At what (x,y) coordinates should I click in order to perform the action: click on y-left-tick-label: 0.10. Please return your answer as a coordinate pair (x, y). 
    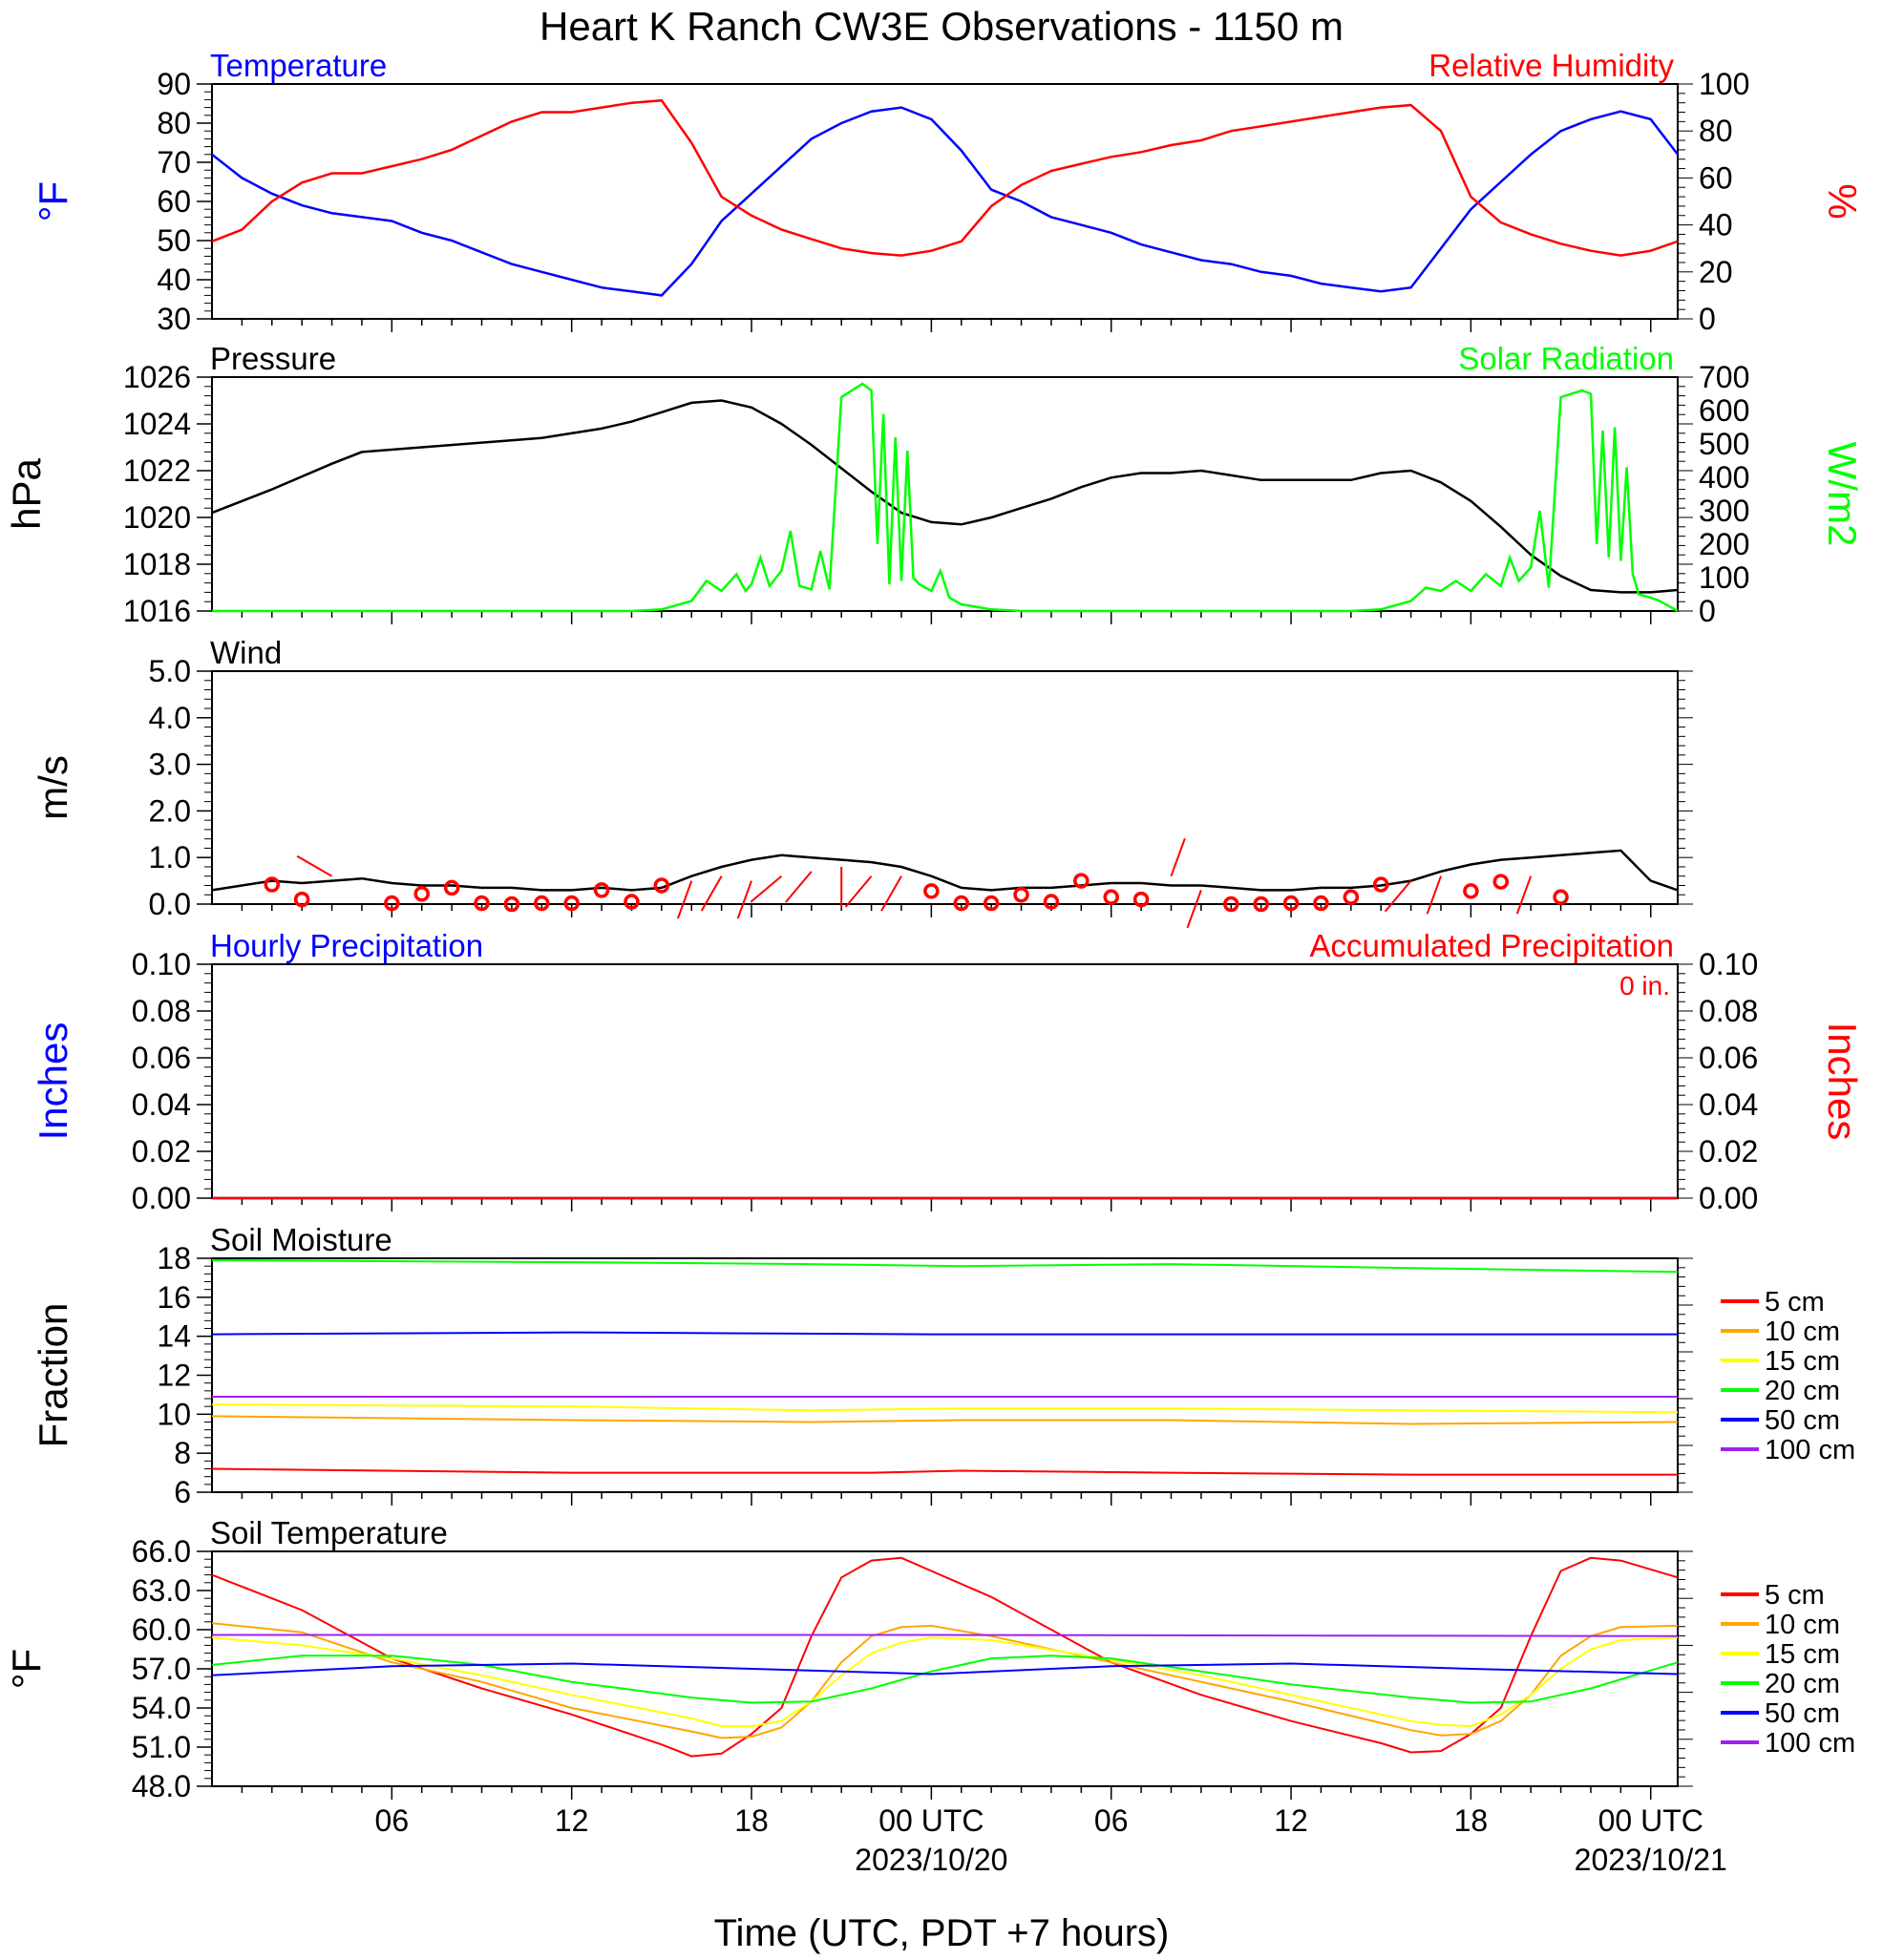
    Looking at the image, I should click on (161, 964).